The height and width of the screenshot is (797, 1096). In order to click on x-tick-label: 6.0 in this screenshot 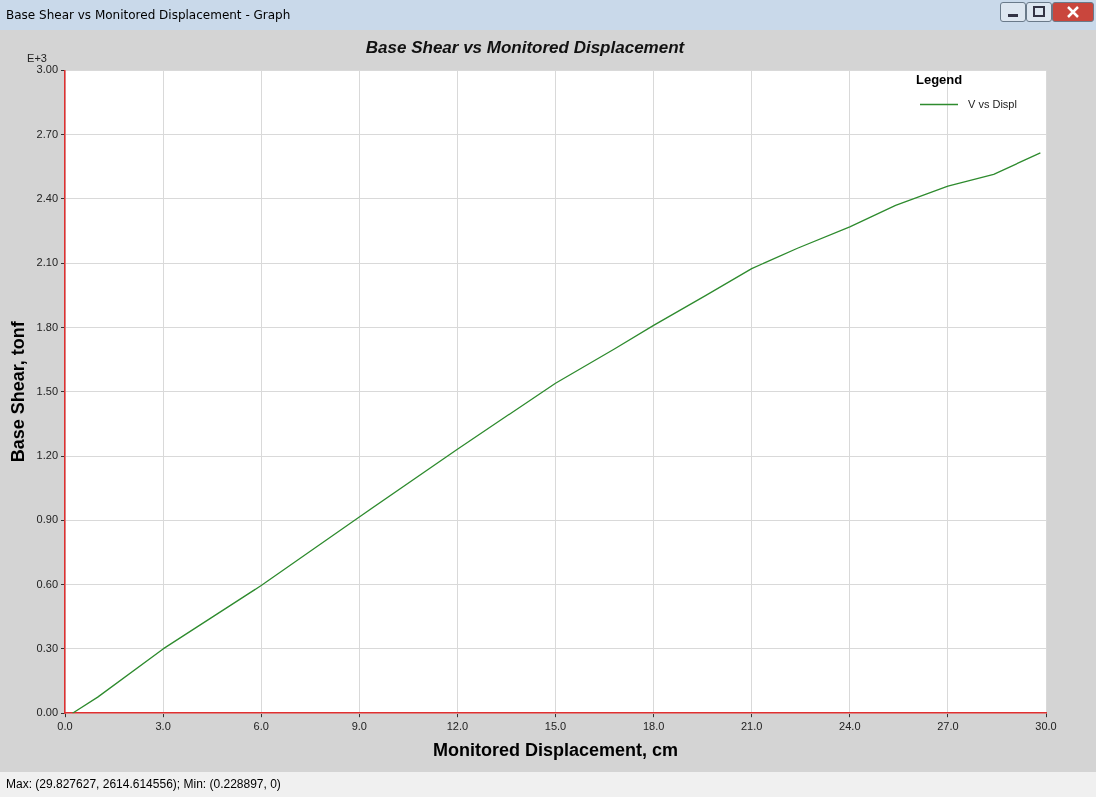, I will do `click(261, 725)`.